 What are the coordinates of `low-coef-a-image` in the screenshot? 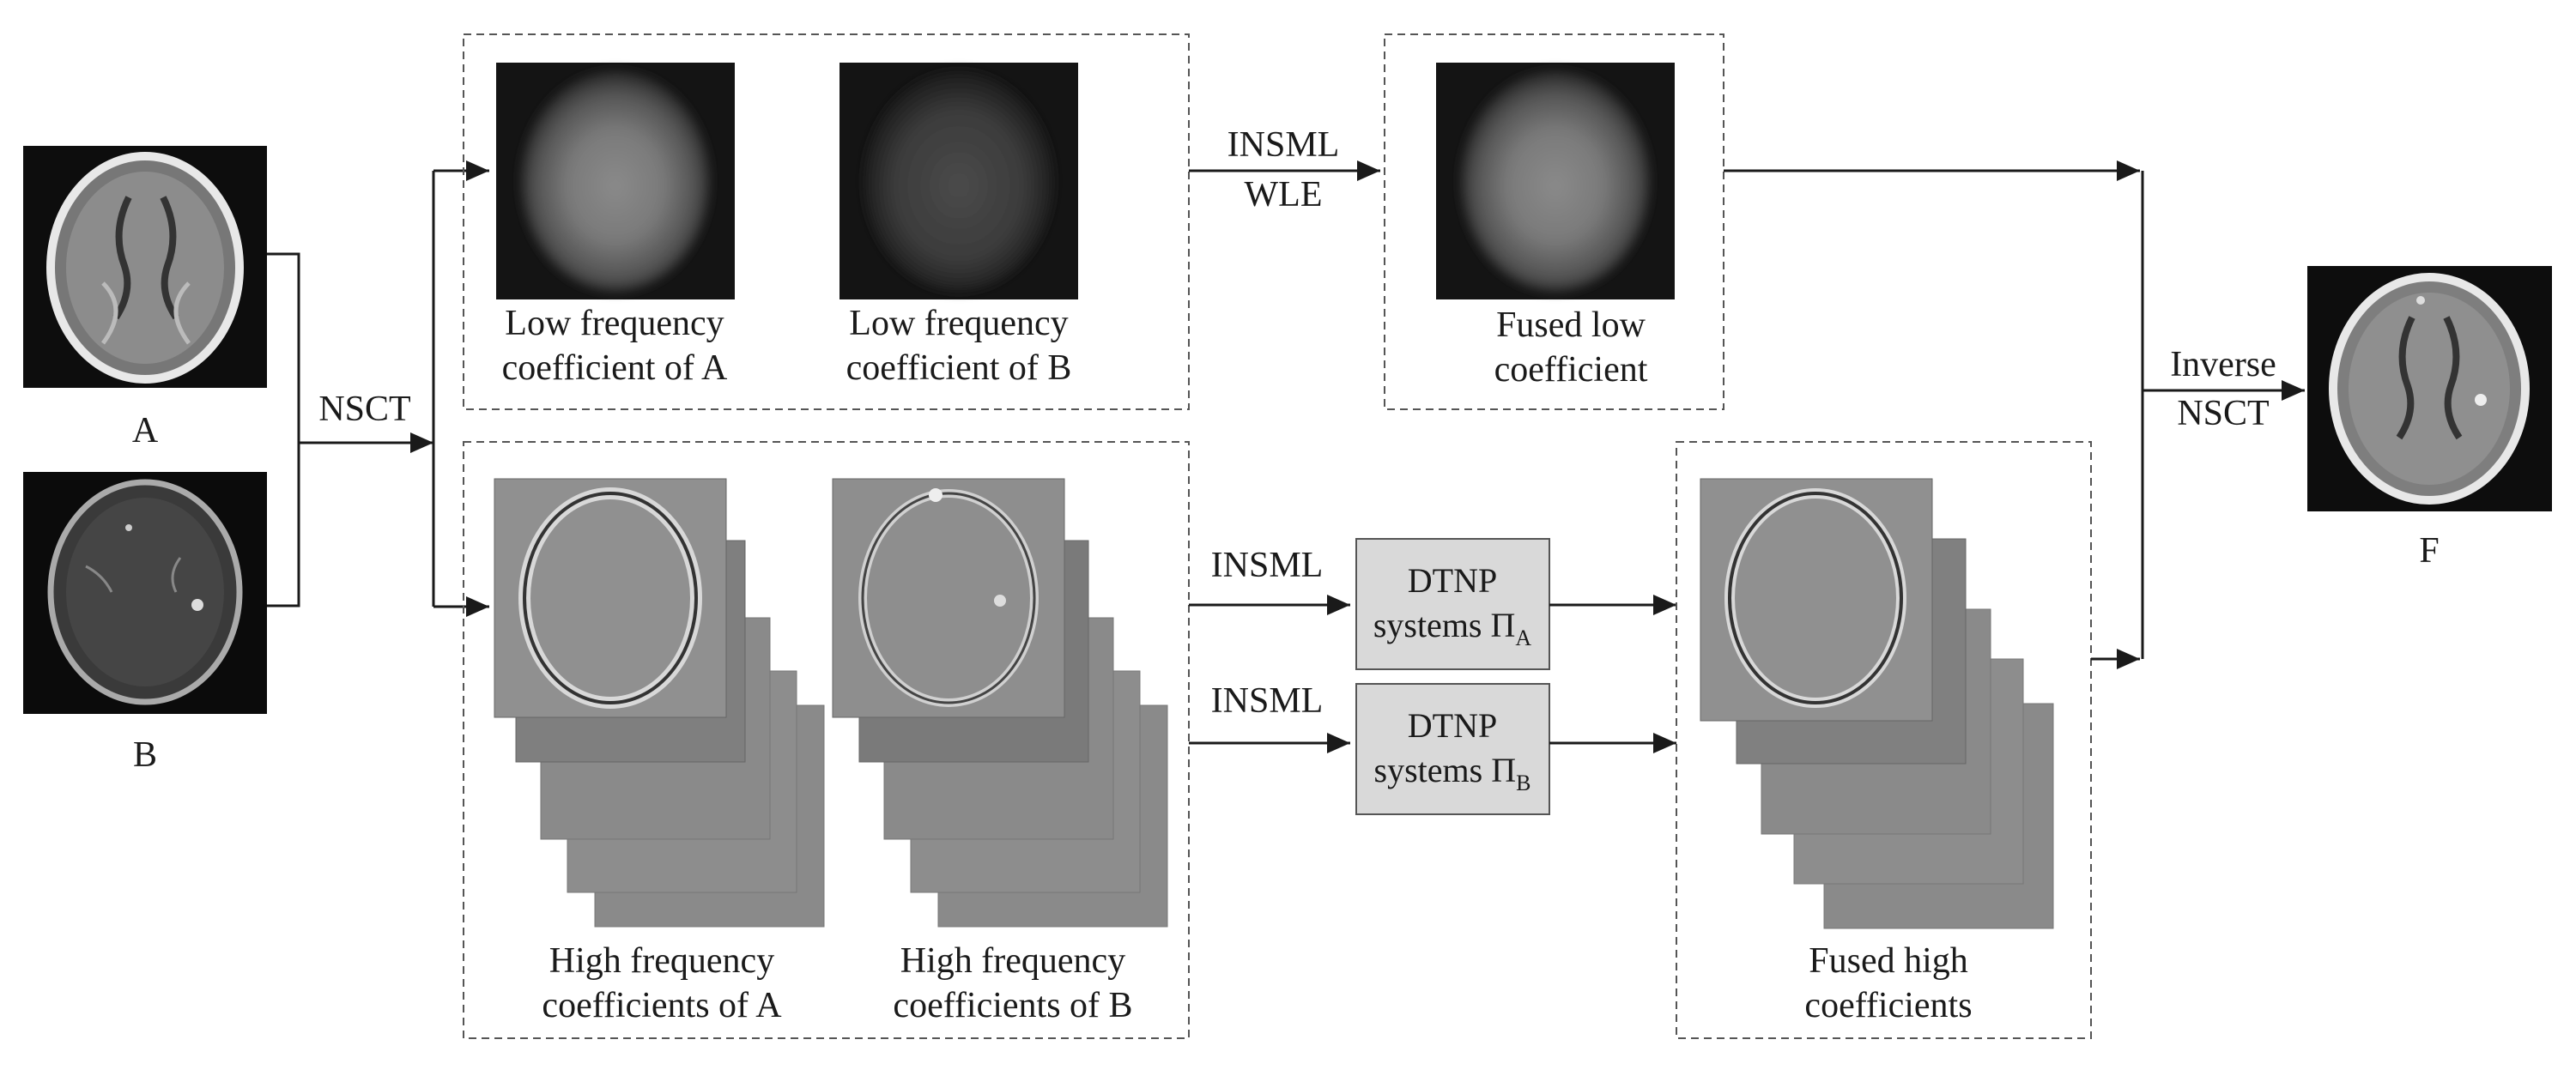 It's located at (615, 181).